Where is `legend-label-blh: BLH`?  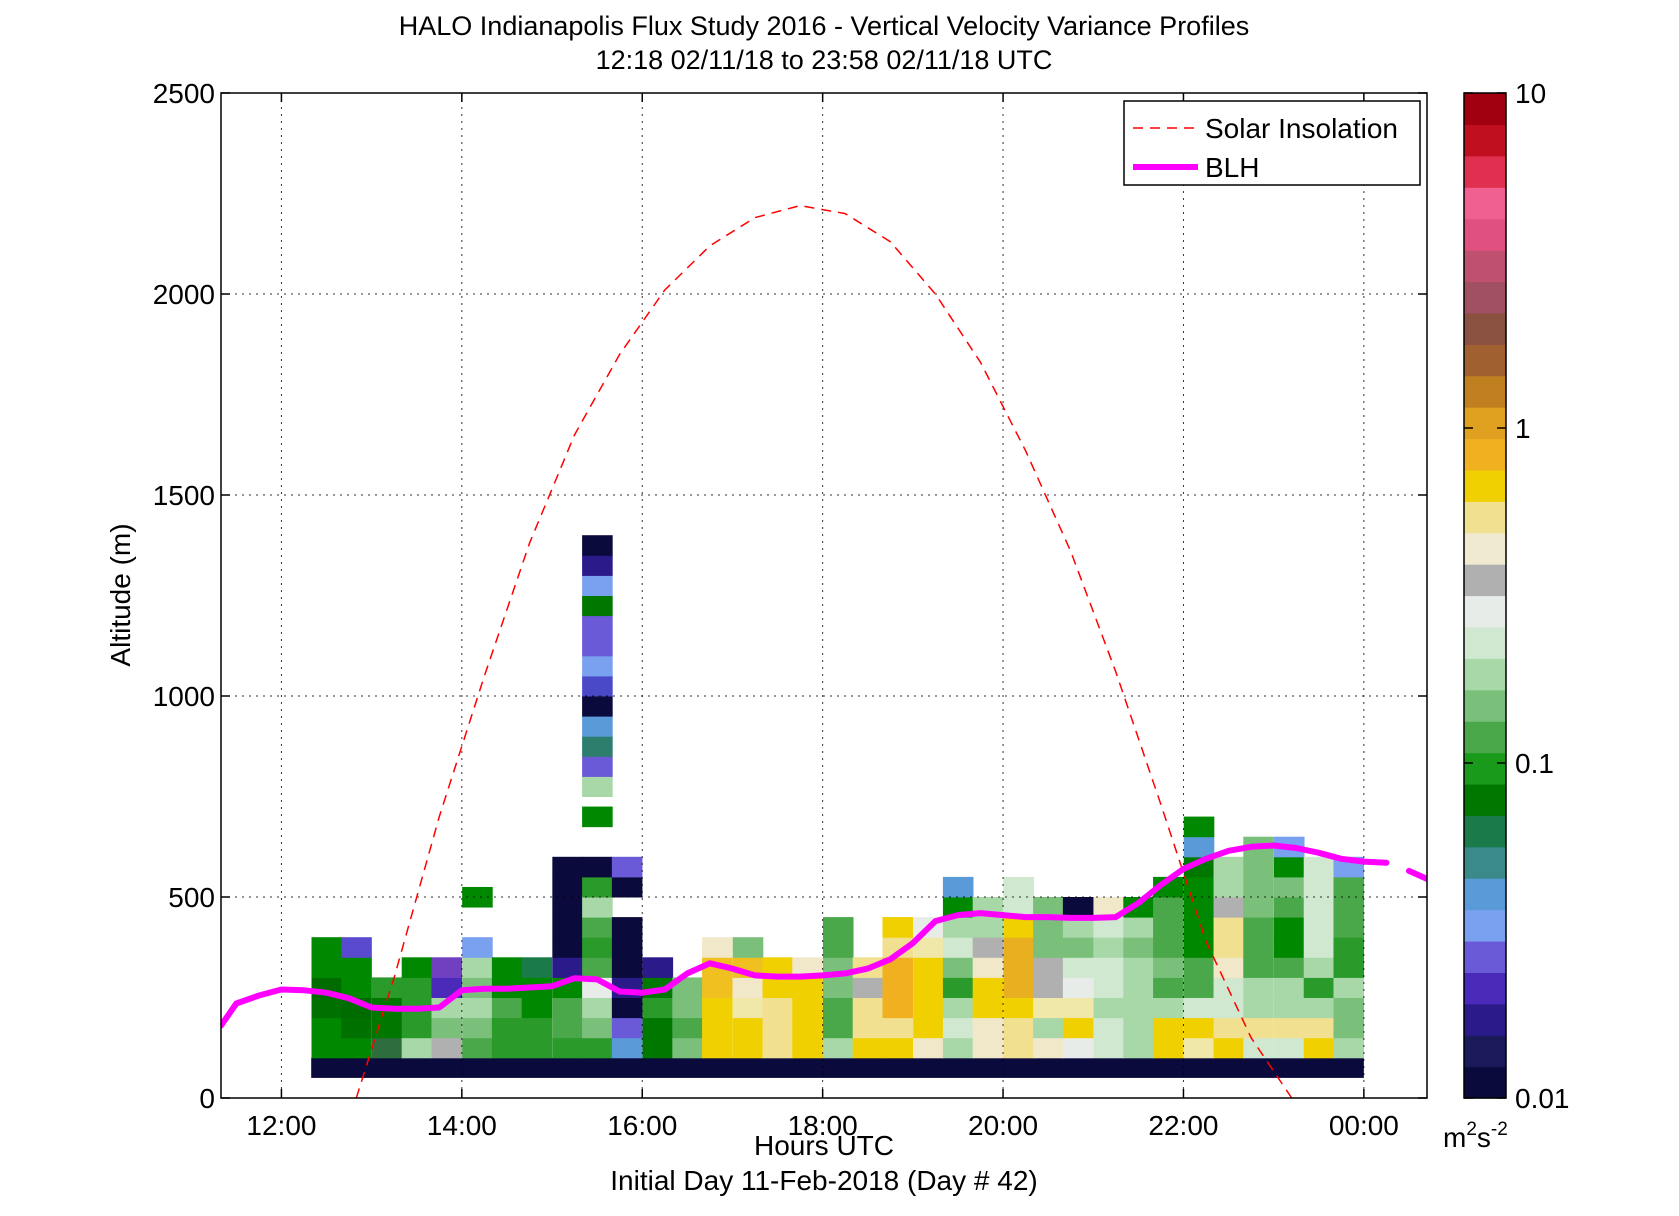 legend-label-blh: BLH is located at coordinates (1232, 167).